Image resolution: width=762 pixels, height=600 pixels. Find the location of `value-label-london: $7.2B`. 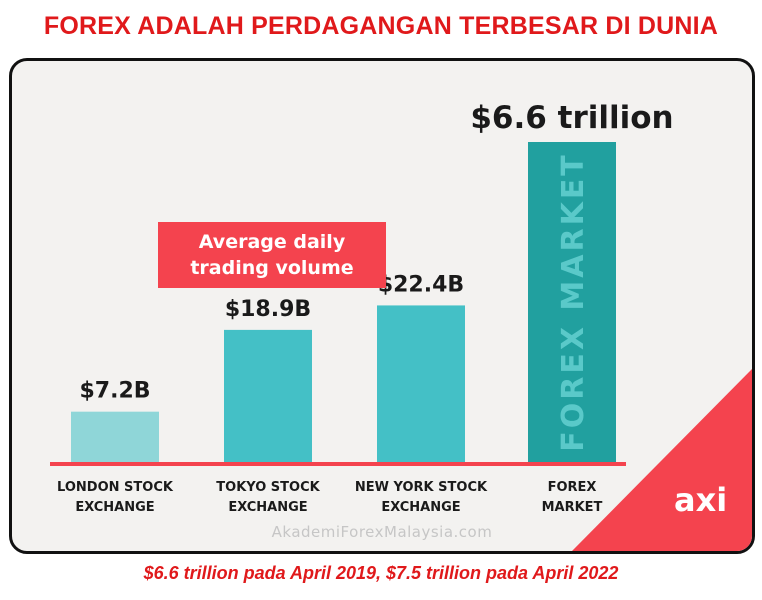

value-label-london: $7.2B is located at coordinates (114, 391).